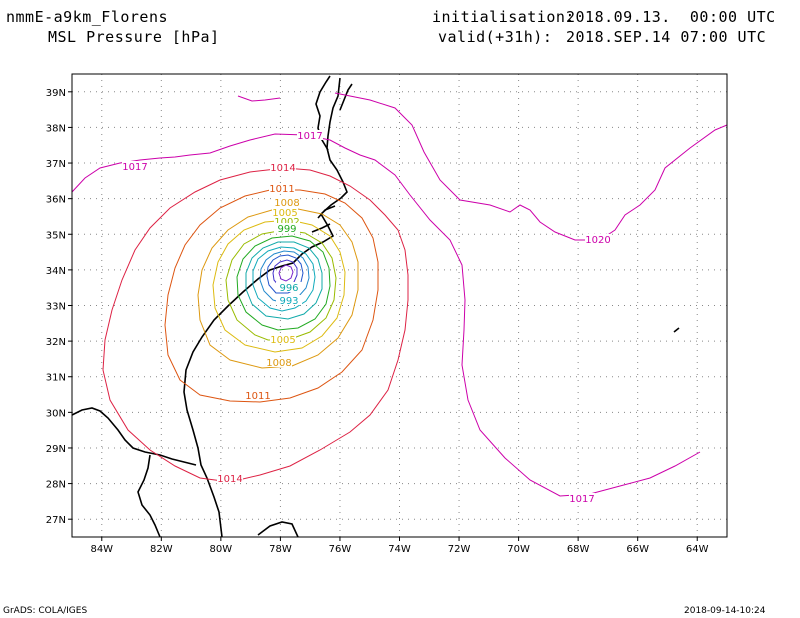 The image size is (800, 618). Describe the element at coordinates (725, 611) in the screenshot. I see `footer-timestamp: 2018-09-14-10:24` at that location.